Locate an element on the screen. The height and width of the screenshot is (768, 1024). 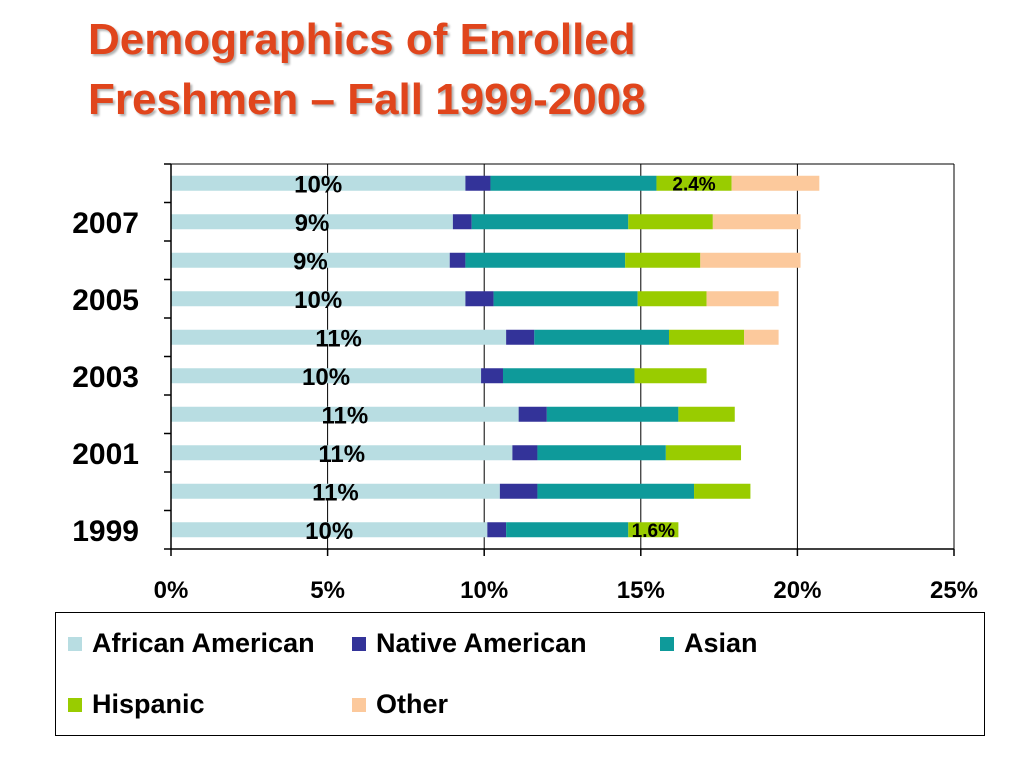
y-tick-label: 1999 is located at coordinates (105, 531).